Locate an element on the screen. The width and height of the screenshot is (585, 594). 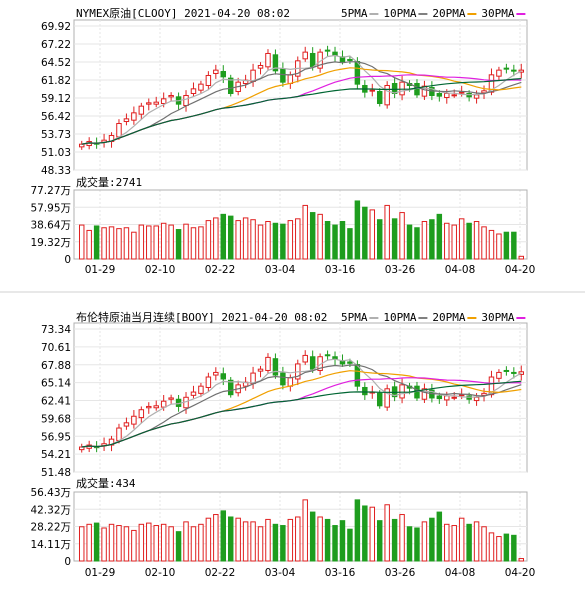
x-tick-label: 02-22 is located at coordinates (220, 573).